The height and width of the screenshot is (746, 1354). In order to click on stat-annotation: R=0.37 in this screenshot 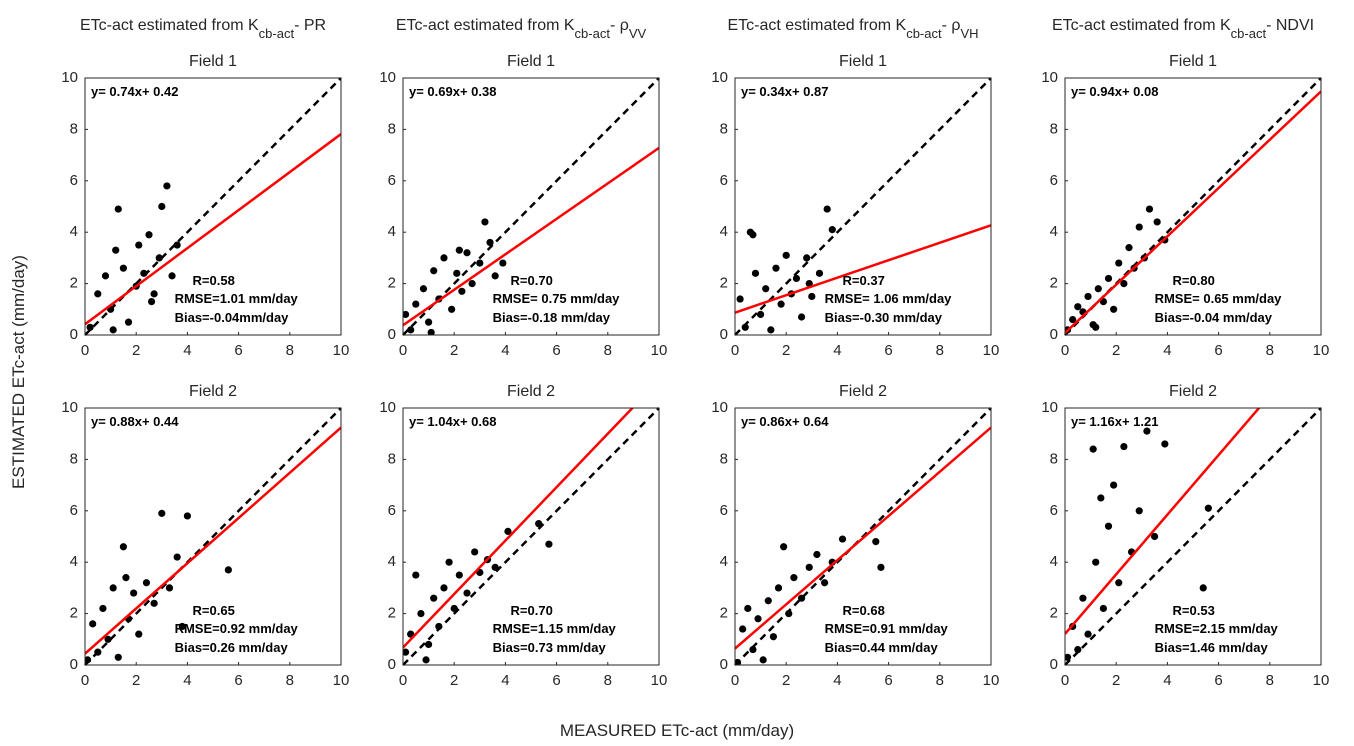, I will do `click(864, 280)`.